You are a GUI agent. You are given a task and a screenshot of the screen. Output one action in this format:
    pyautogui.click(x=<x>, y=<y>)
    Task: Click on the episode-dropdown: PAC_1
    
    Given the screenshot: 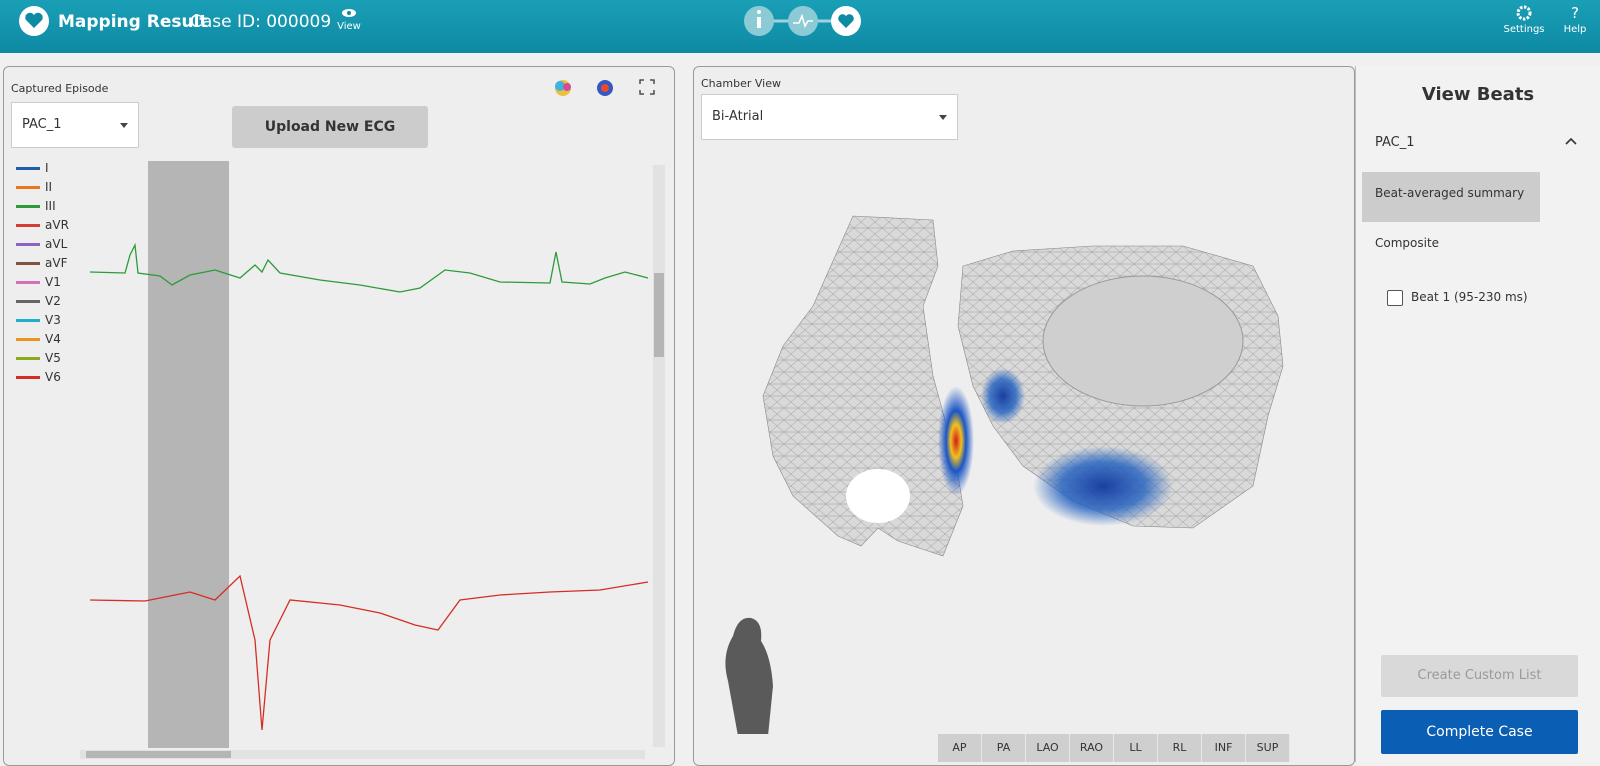 What is the action you would take?
    pyautogui.click(x=75, y=125)
    